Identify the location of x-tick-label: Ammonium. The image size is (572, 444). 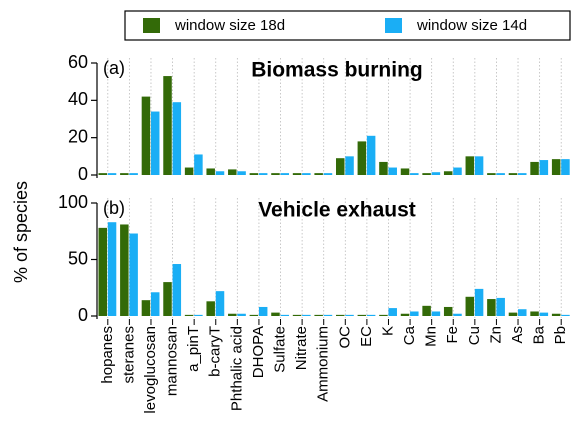
(323, 364).